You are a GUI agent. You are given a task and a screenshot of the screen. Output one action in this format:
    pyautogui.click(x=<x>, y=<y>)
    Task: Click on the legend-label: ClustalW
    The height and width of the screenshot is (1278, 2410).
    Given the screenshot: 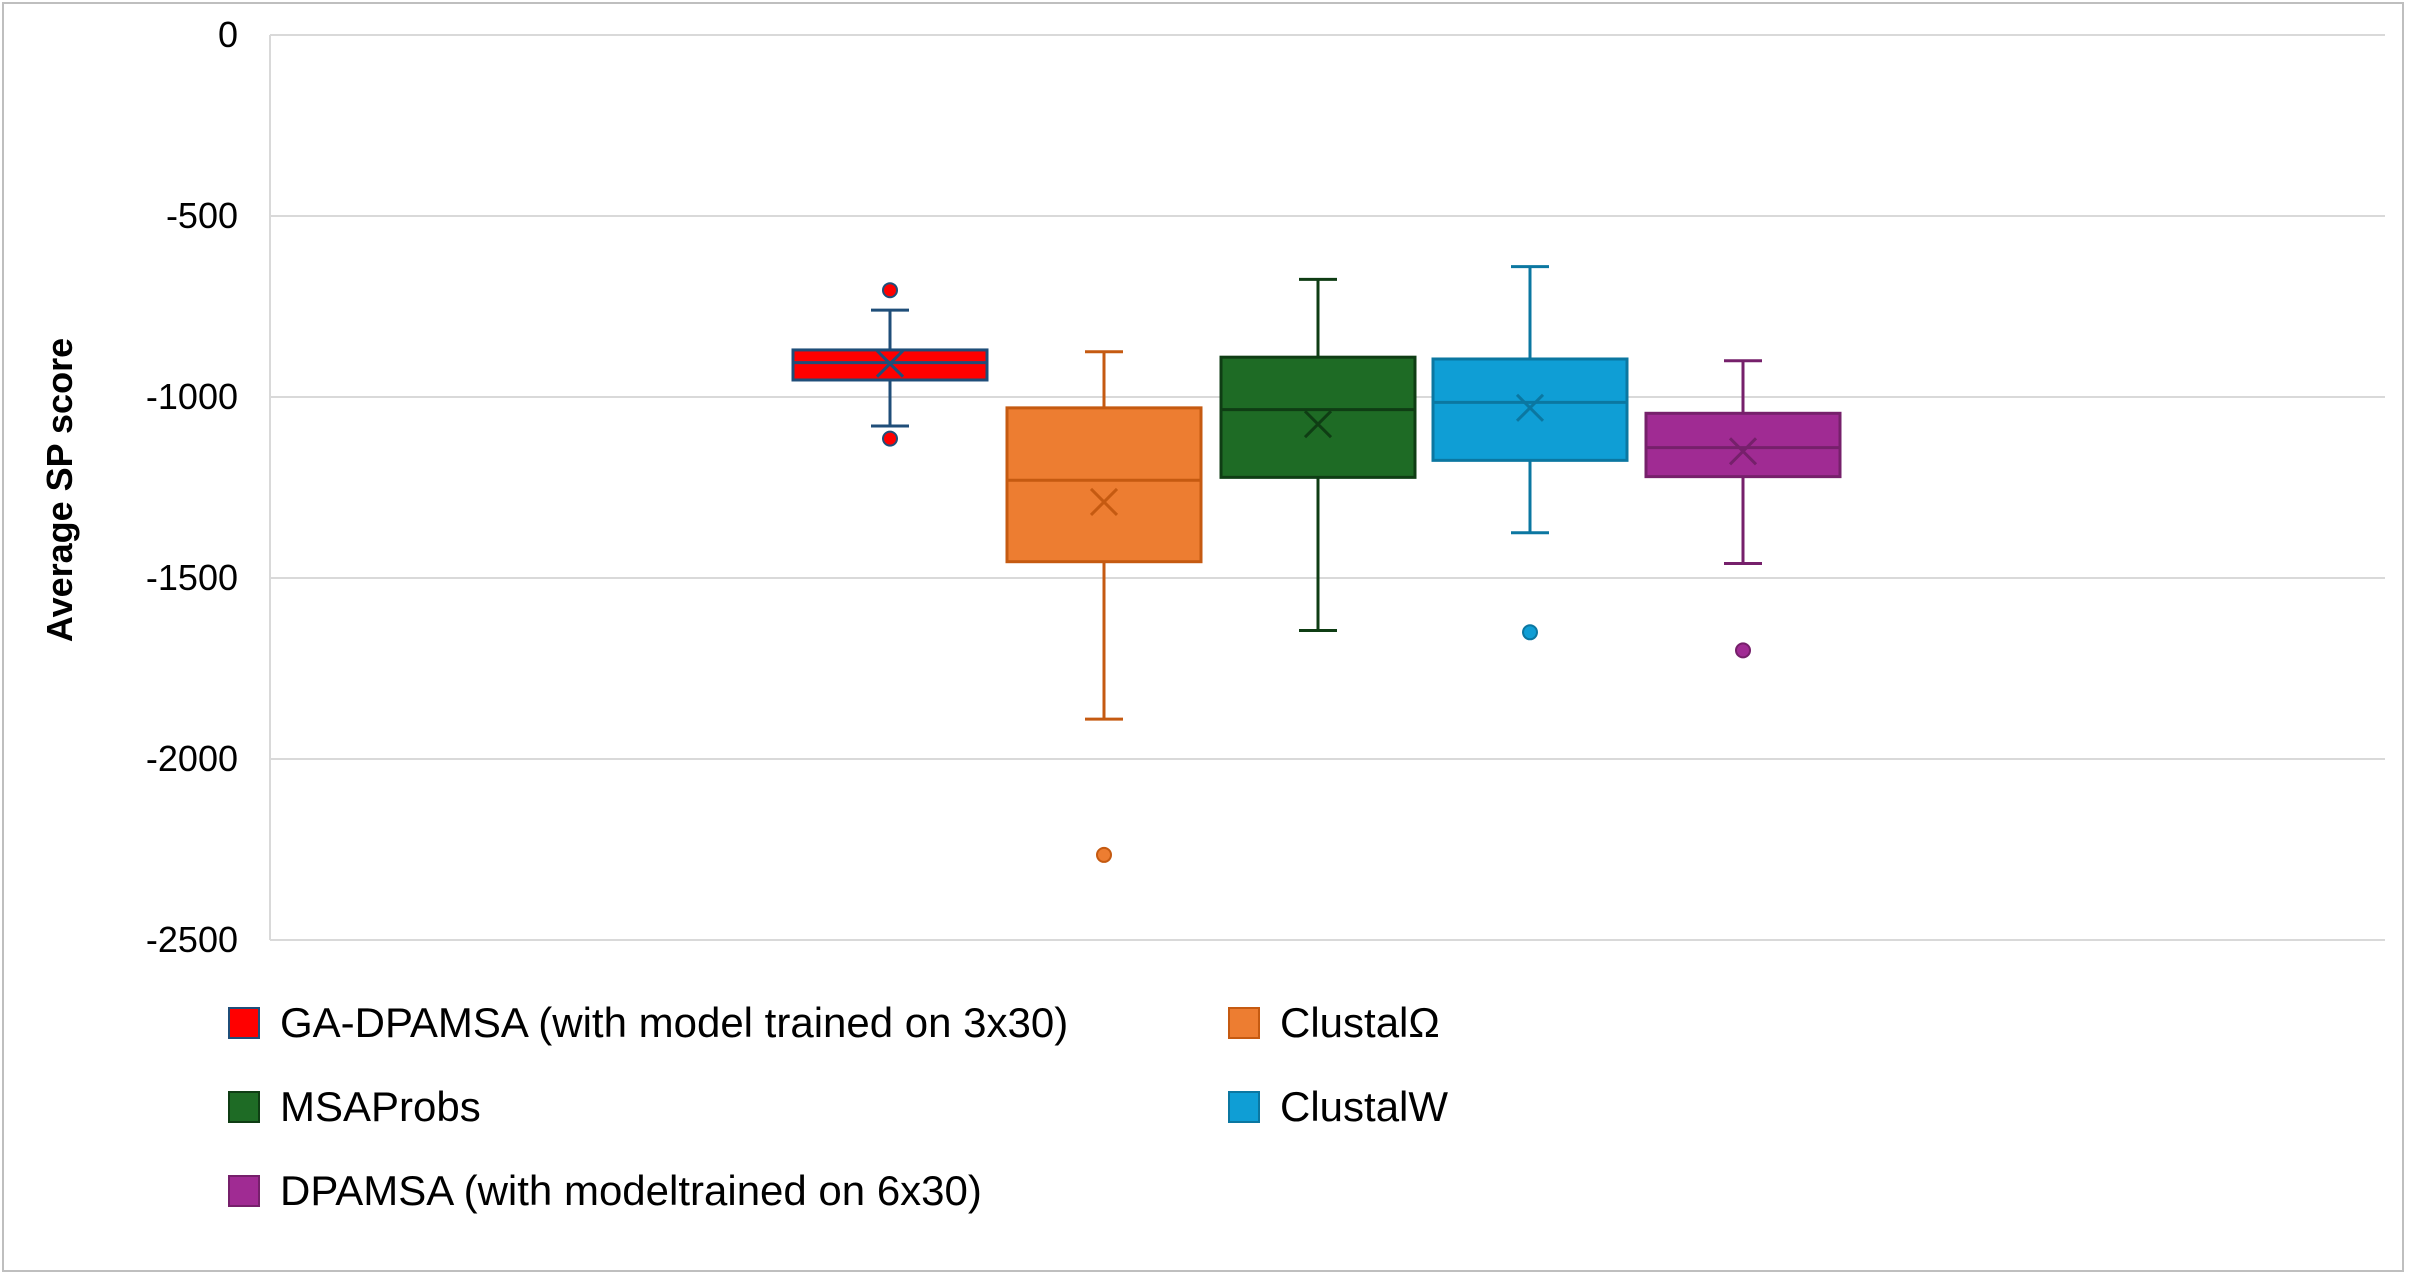 What is the action you would take?
    pyautogui.click(x=1364, y=1106)
    